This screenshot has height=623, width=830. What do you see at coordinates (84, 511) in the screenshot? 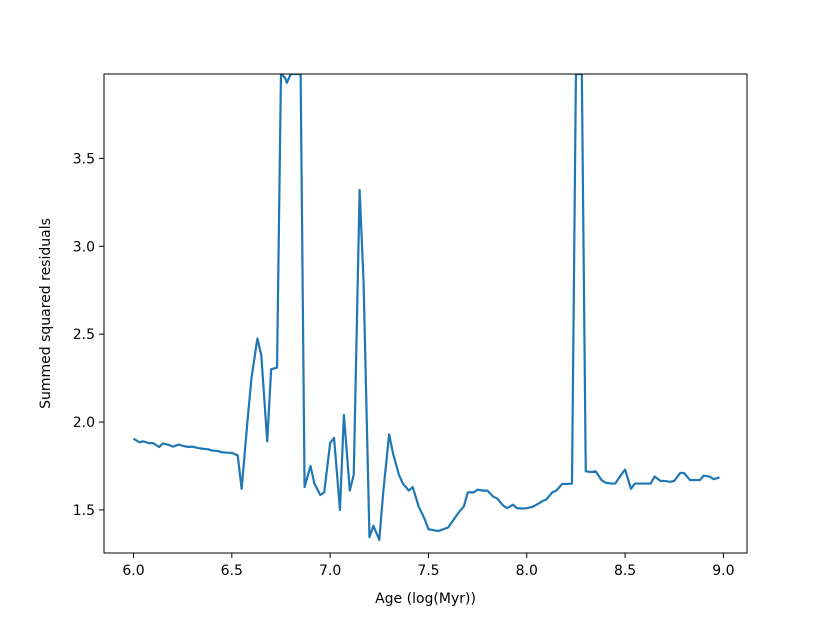
I see `y-tick-label: 1.5` at bounding box center [84, 511].